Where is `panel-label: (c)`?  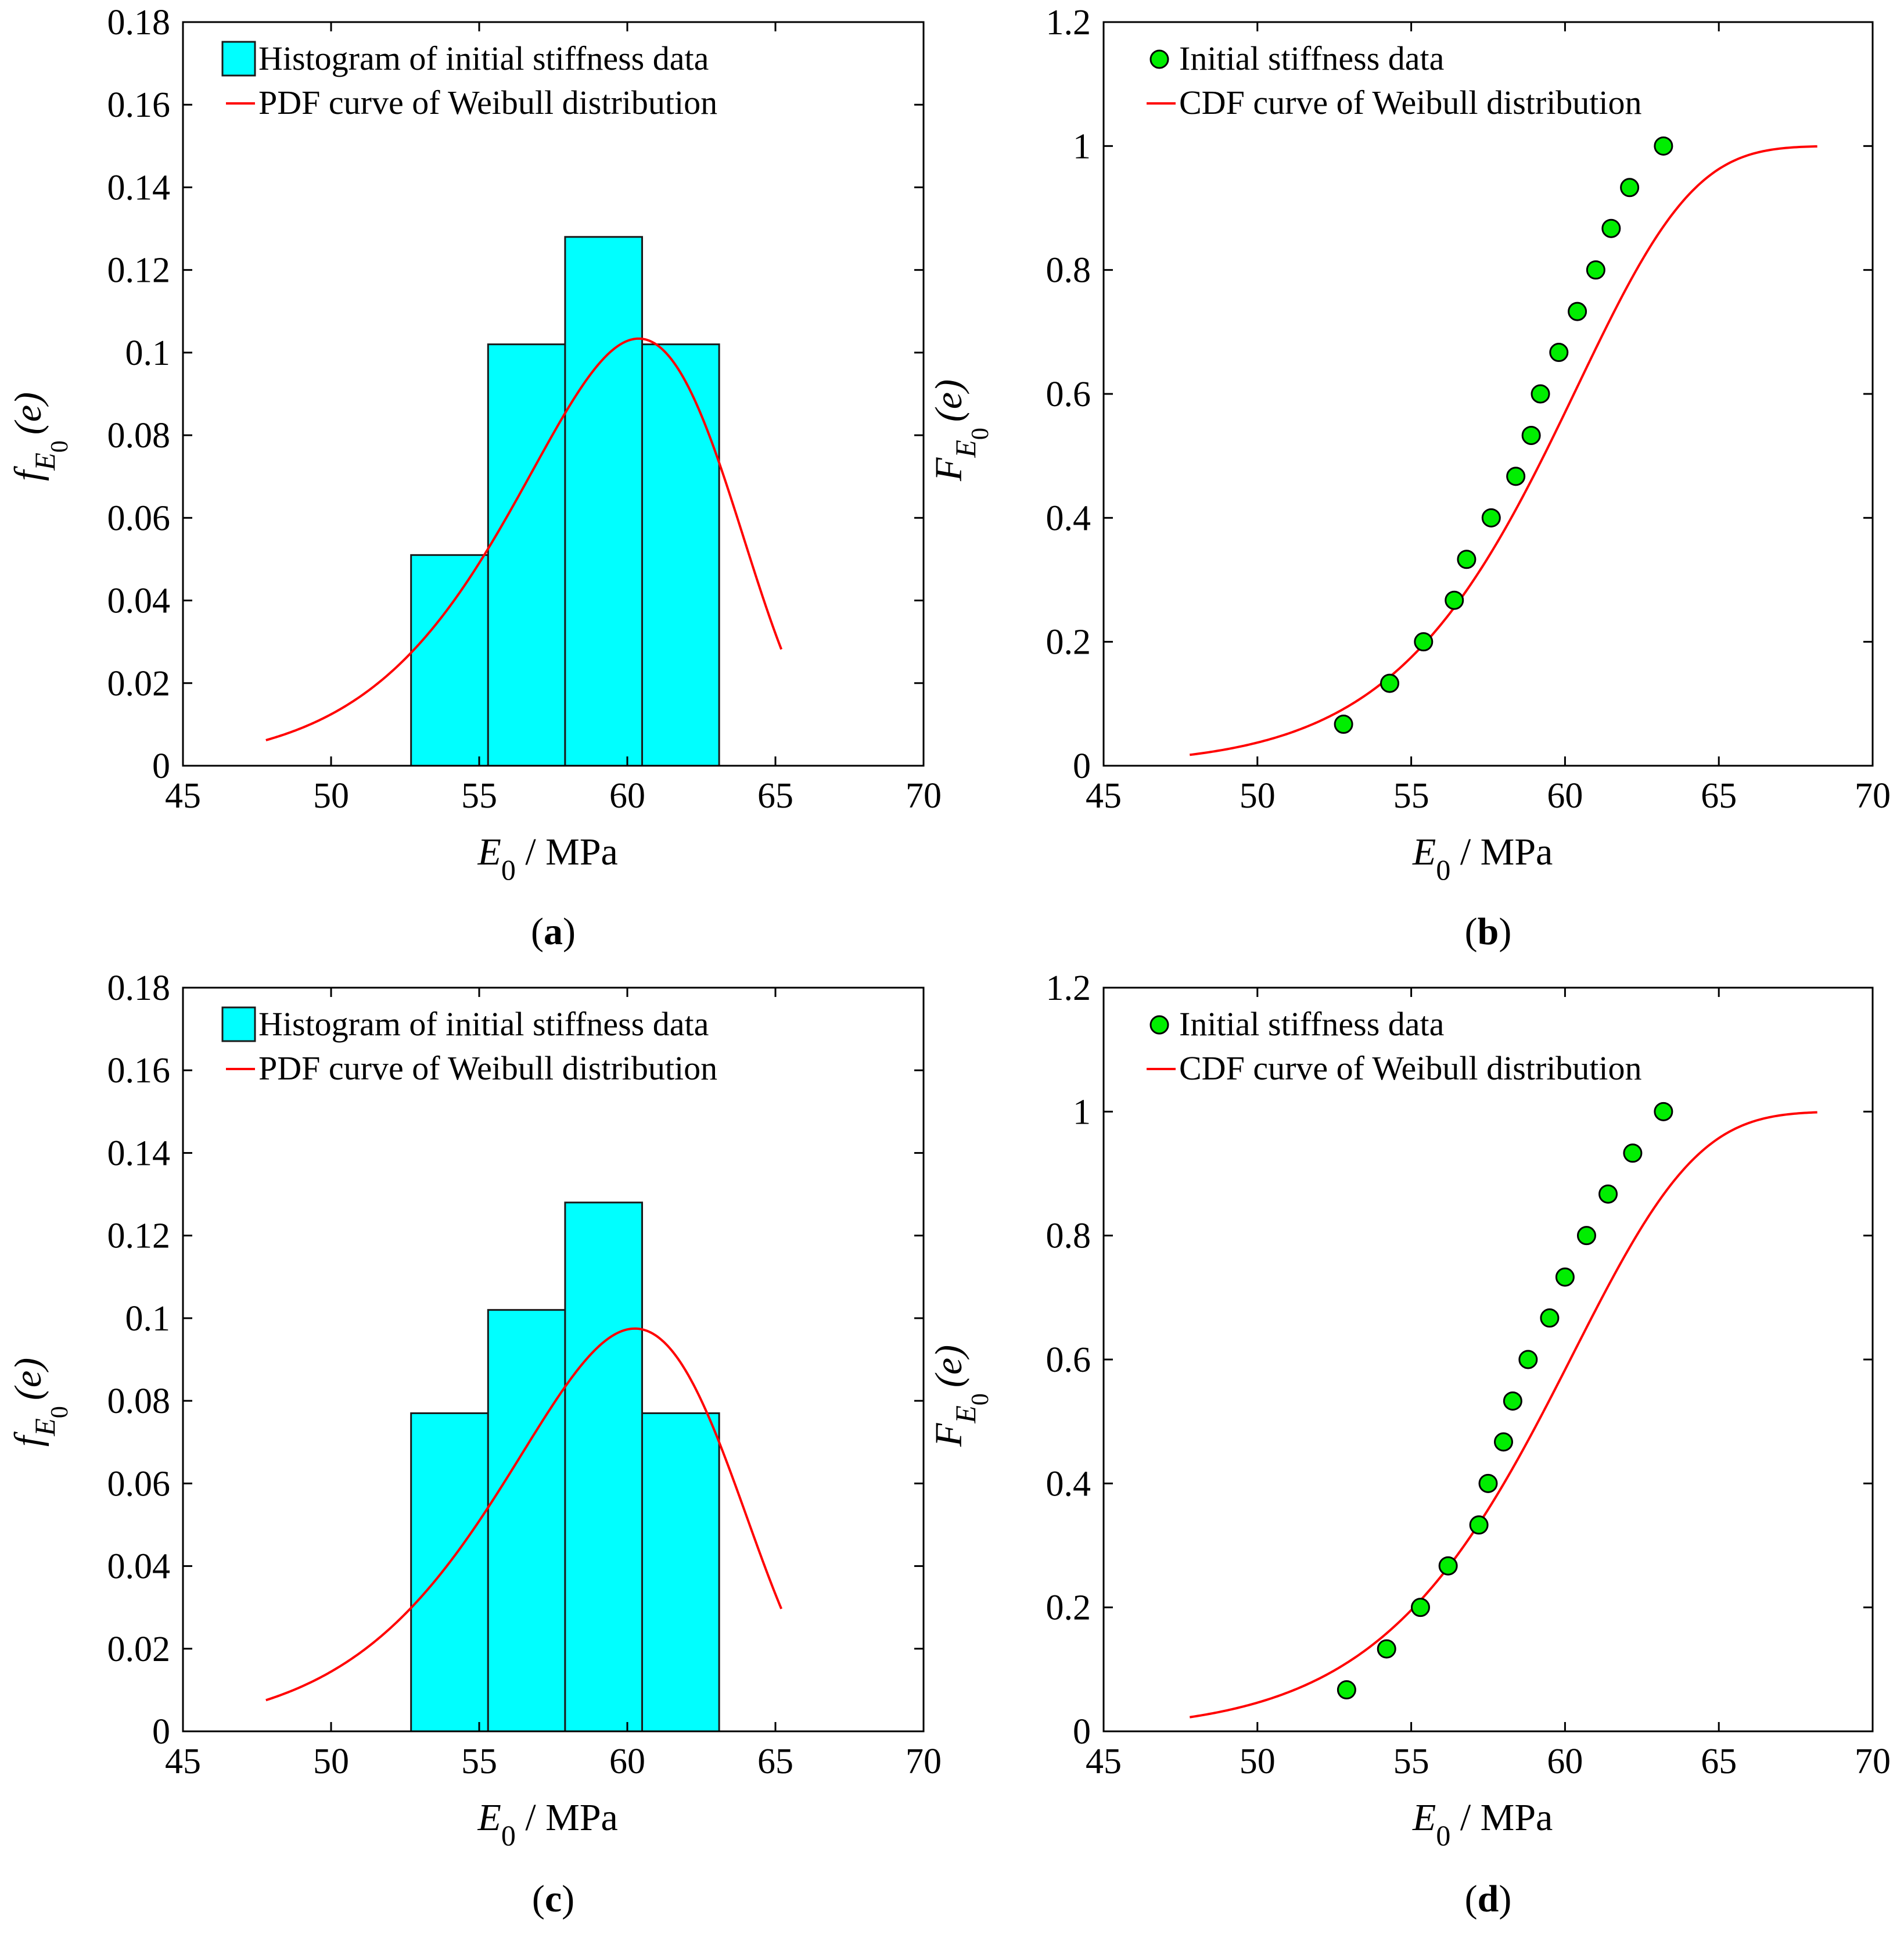 panel-label: (c) is located at coordinates (553, 1899).